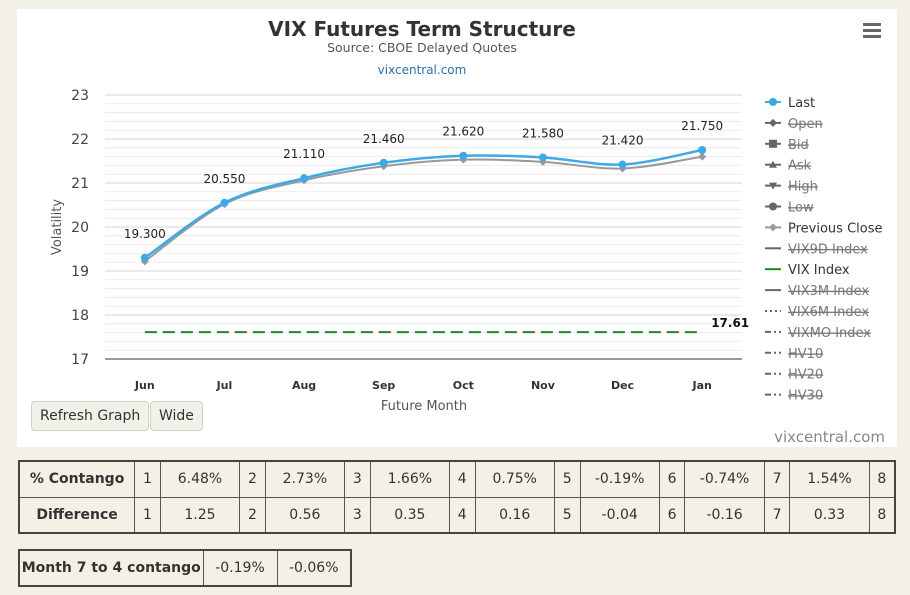 The width and height of the screenshot is (910, 595). What do you see at coordinates (803, 187) in the screenshot?
I see `legend-item-label: High` at bounding box center [803, 187].